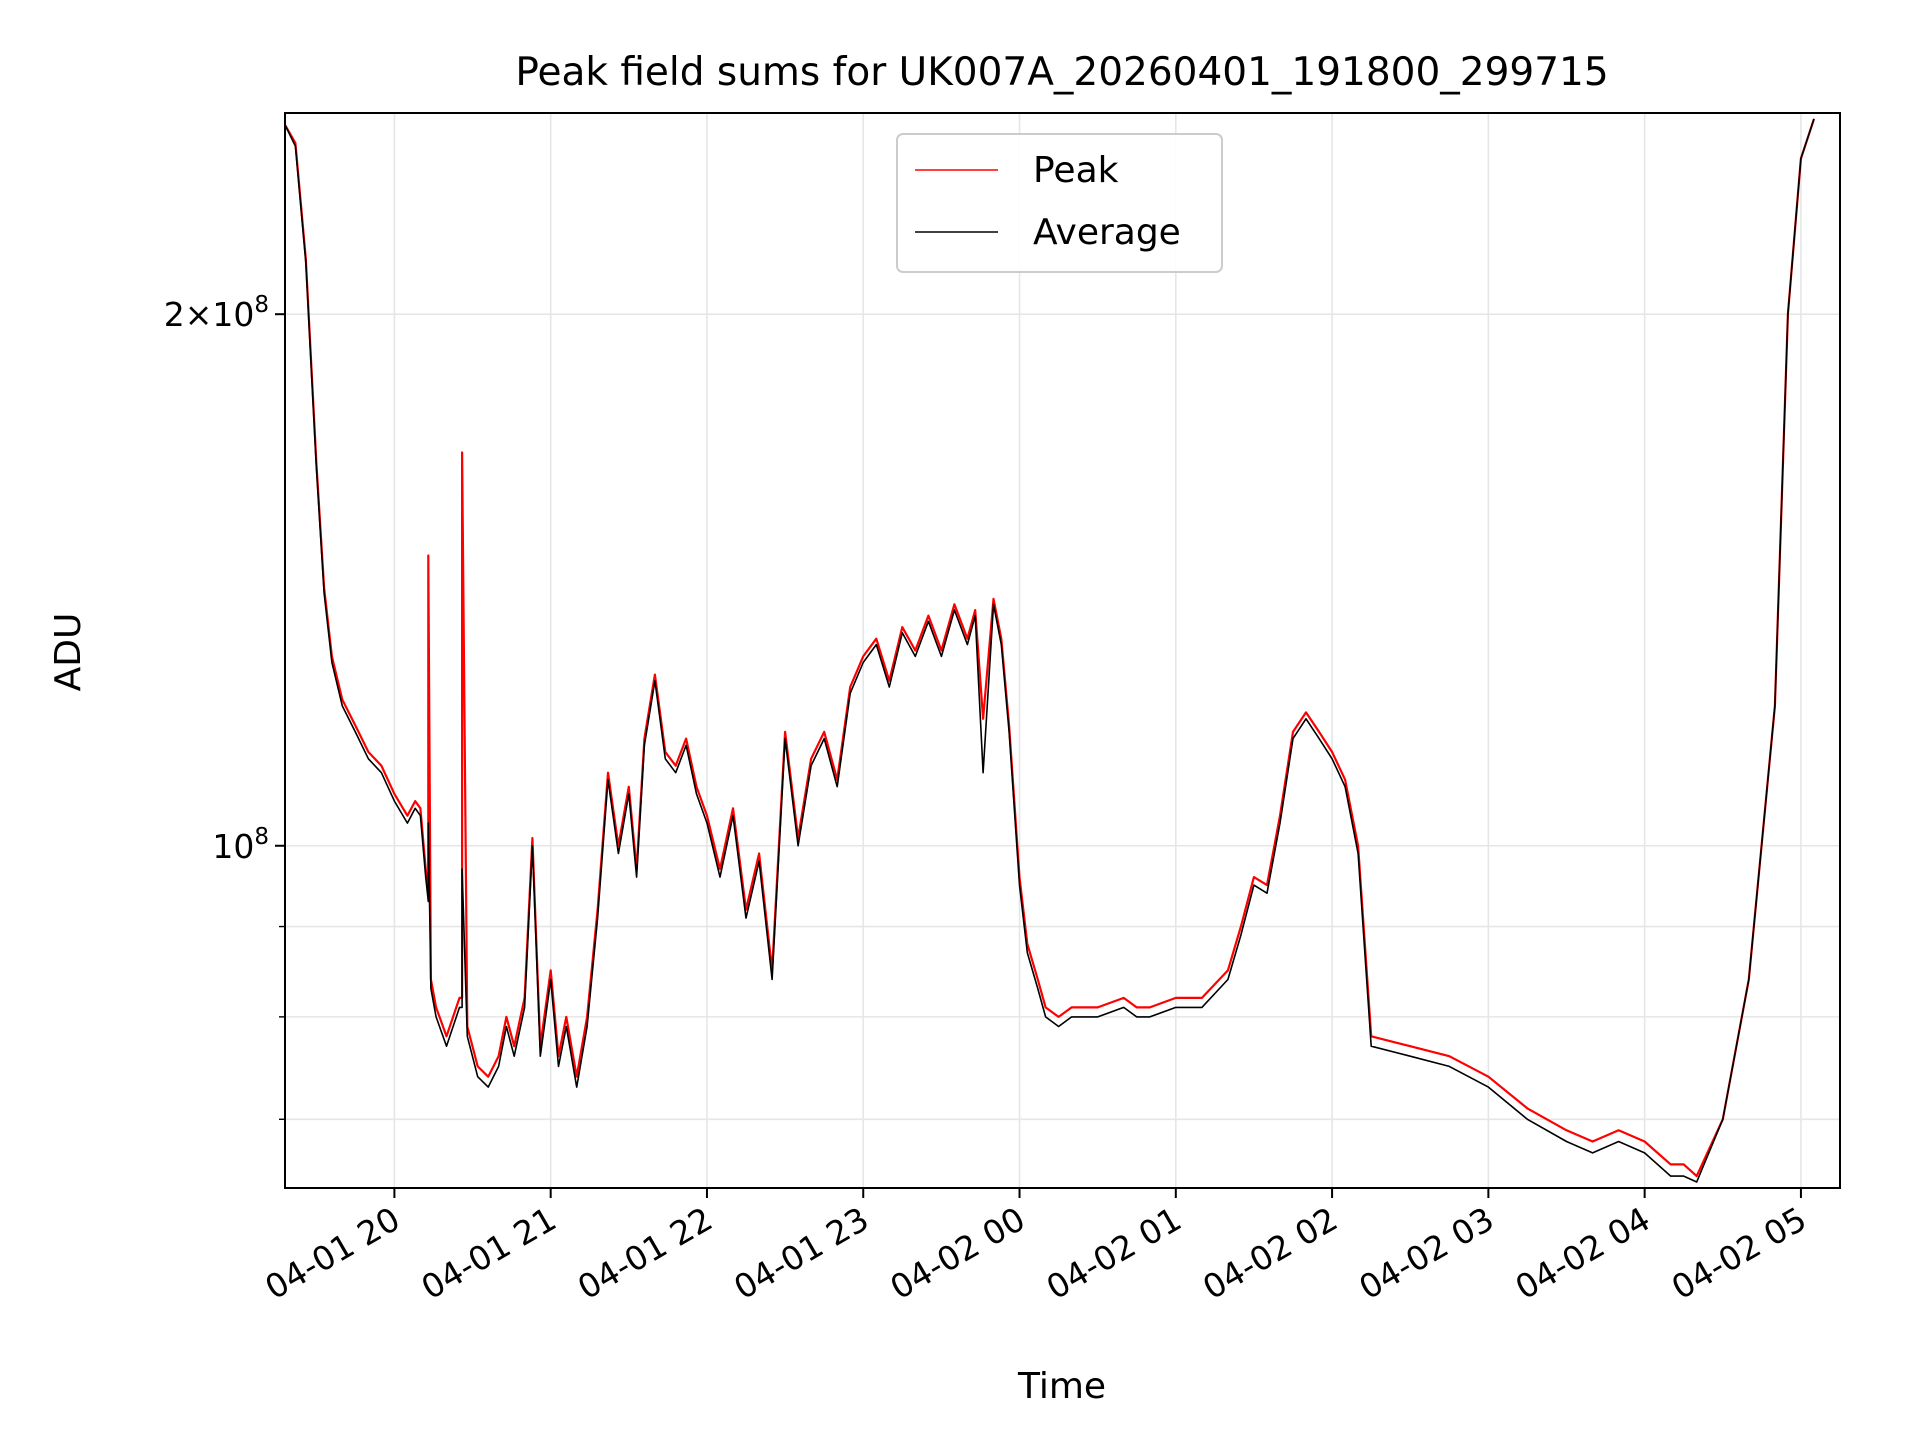 The image size is (1920, 1440). I want to click on y-tick-label: 2×108, so click(216, 313).